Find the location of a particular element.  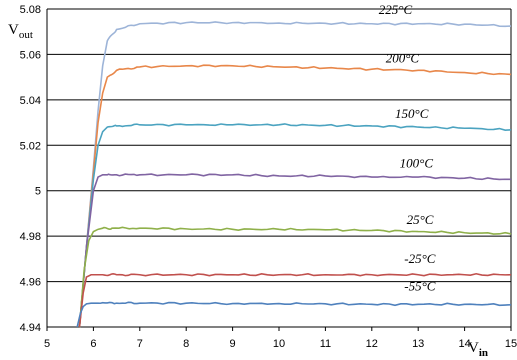

x-tick-label: 6 is located at coordinates (93, 344).